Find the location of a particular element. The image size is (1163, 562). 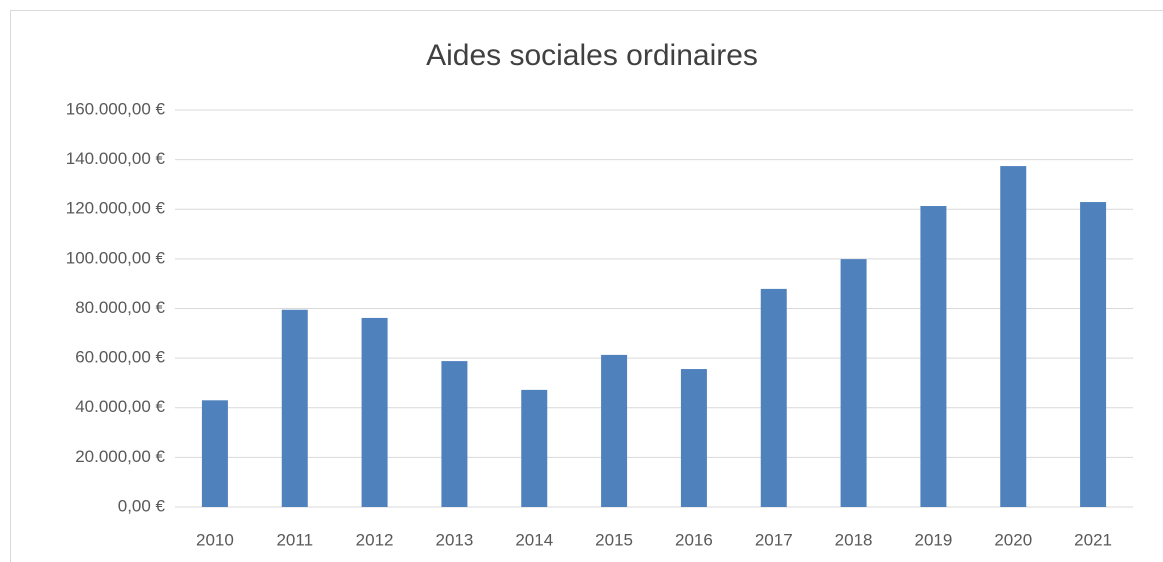

y-tick-label: 60.000,00 € is located at coordinates (120, 357).